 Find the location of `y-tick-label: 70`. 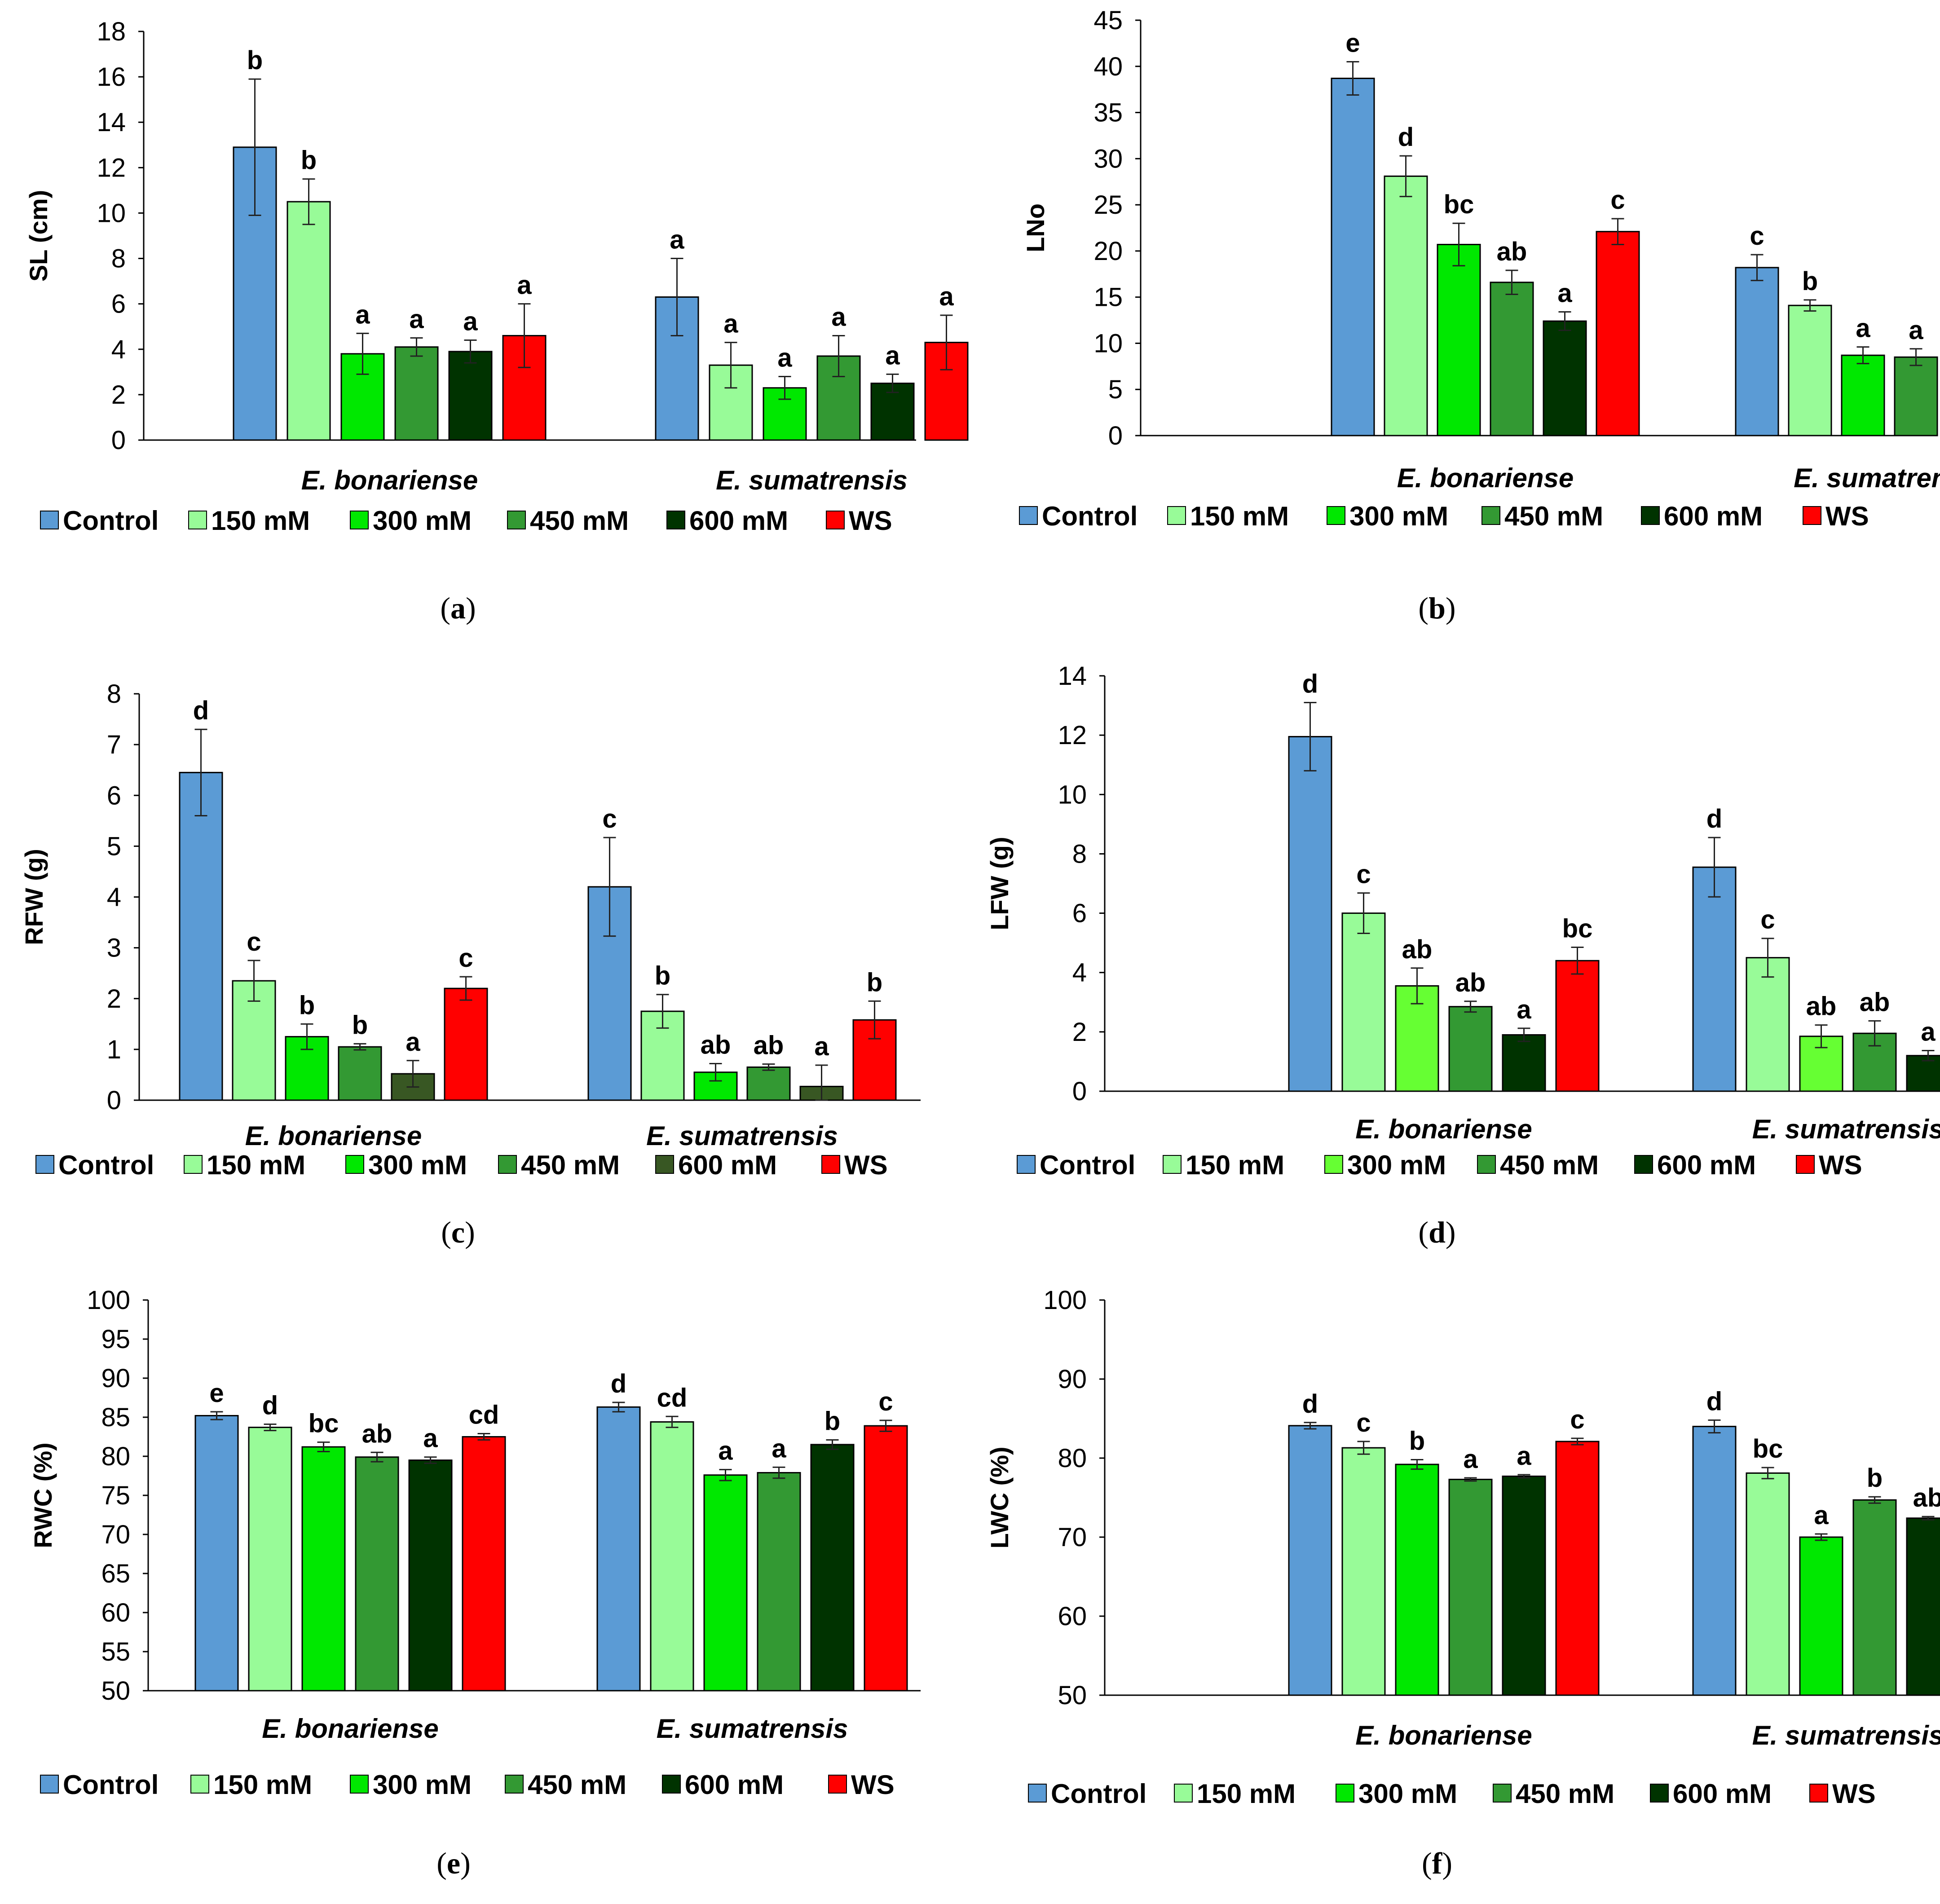

y-tick-label: 70 is located at coordinates (115, 1534).